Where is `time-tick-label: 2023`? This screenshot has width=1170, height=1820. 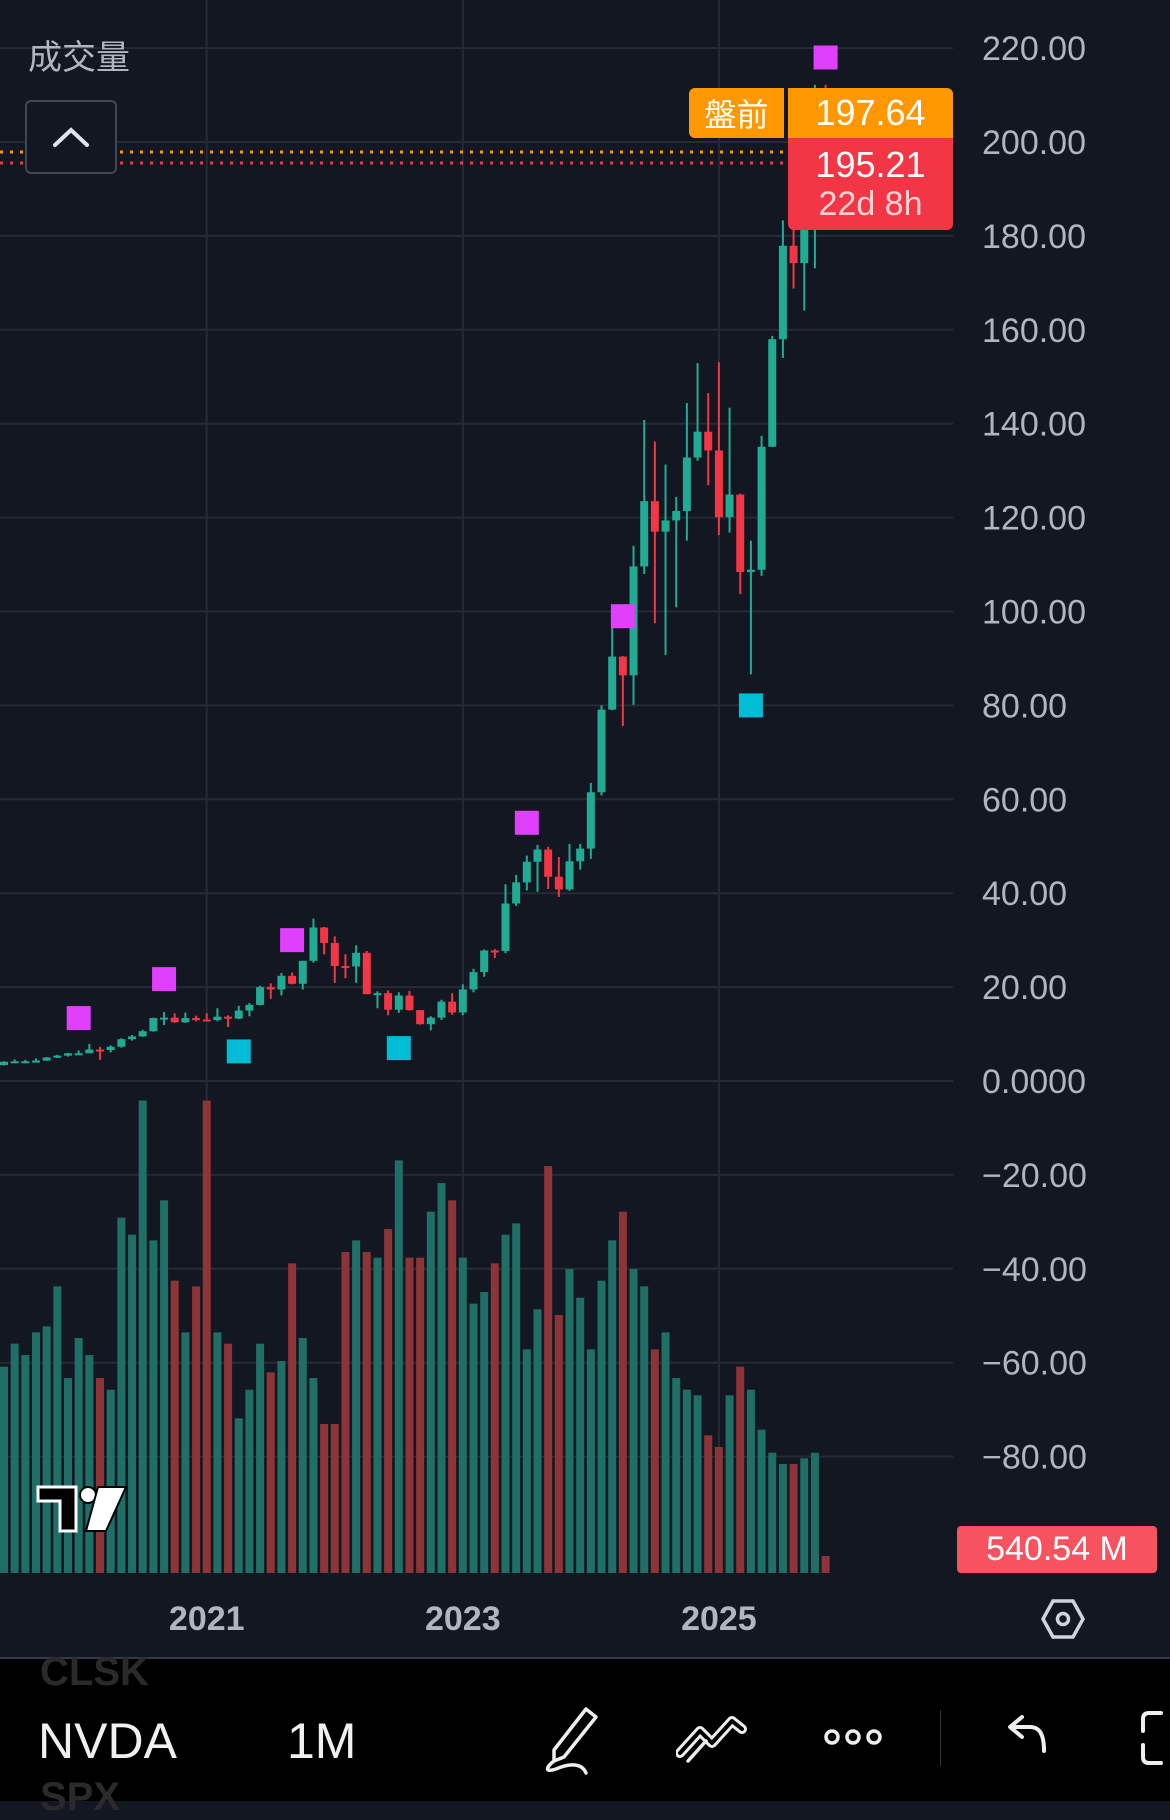
time-tick-label: 2023 is located at coordinates (463, 1619).